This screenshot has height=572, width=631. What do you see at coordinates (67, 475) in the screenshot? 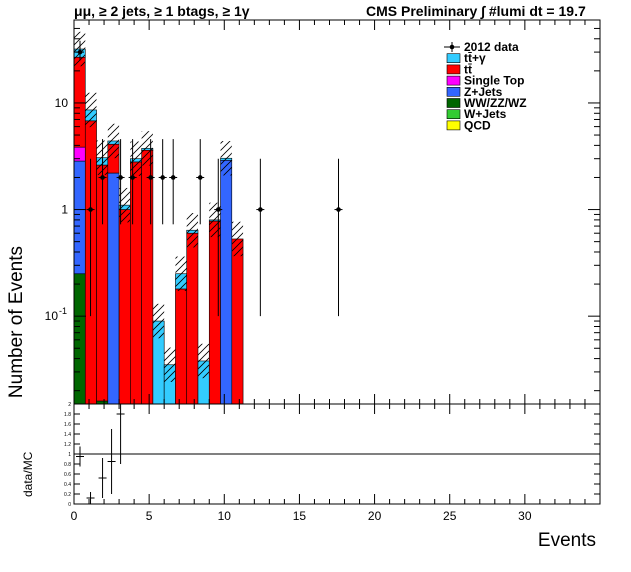
I see `ratio-ylabel-3: 0.6` at bounding box center [67, 475].